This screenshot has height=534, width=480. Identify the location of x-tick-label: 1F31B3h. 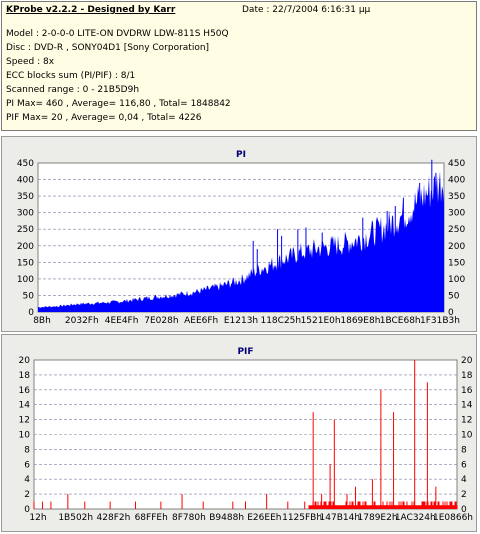
(440, 321).